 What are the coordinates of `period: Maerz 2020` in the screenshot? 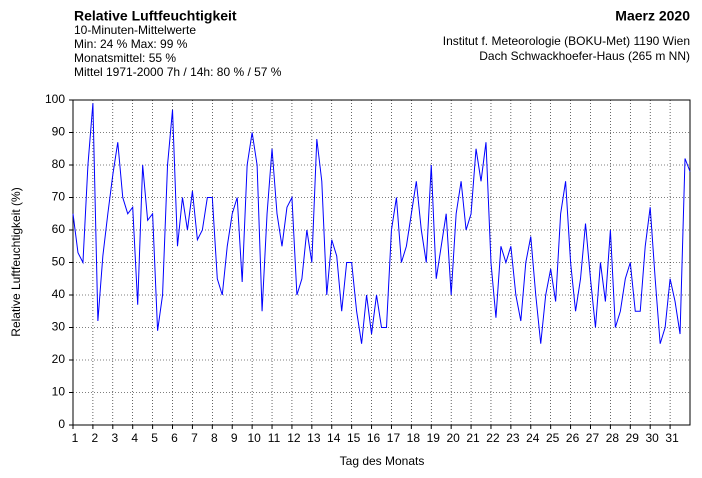 It's located at (652, 16).